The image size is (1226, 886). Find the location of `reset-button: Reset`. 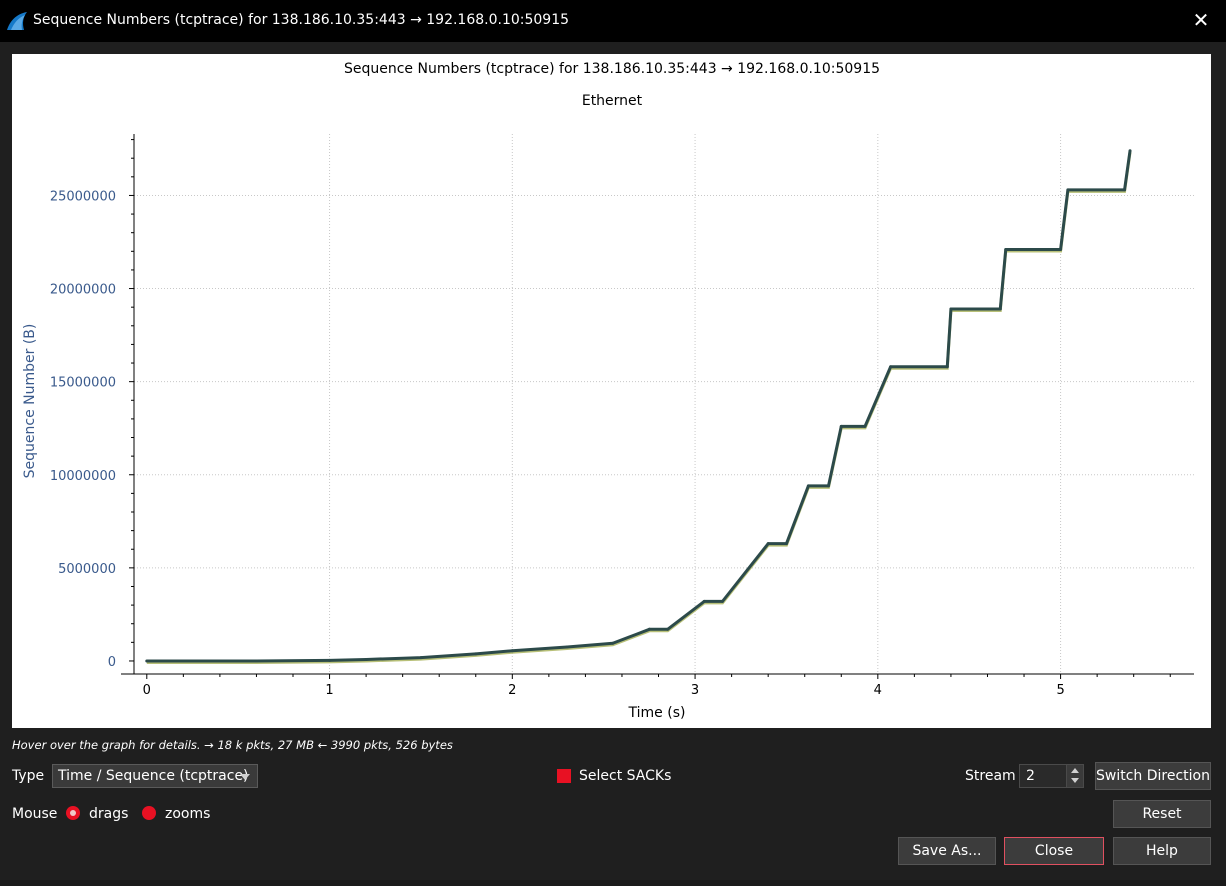

reset-button: Reset is located at coordinates (1162, 814).